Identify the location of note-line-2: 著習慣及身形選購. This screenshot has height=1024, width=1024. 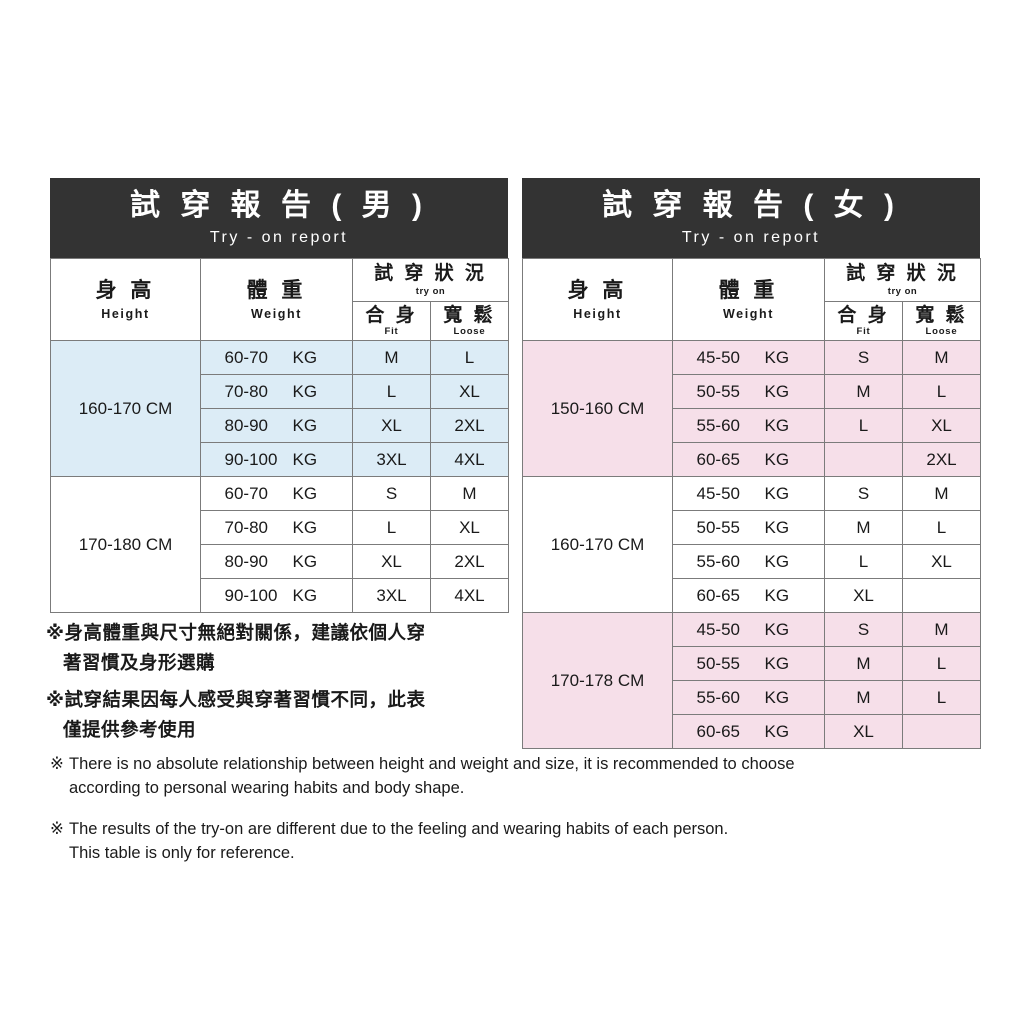
(139, 662).